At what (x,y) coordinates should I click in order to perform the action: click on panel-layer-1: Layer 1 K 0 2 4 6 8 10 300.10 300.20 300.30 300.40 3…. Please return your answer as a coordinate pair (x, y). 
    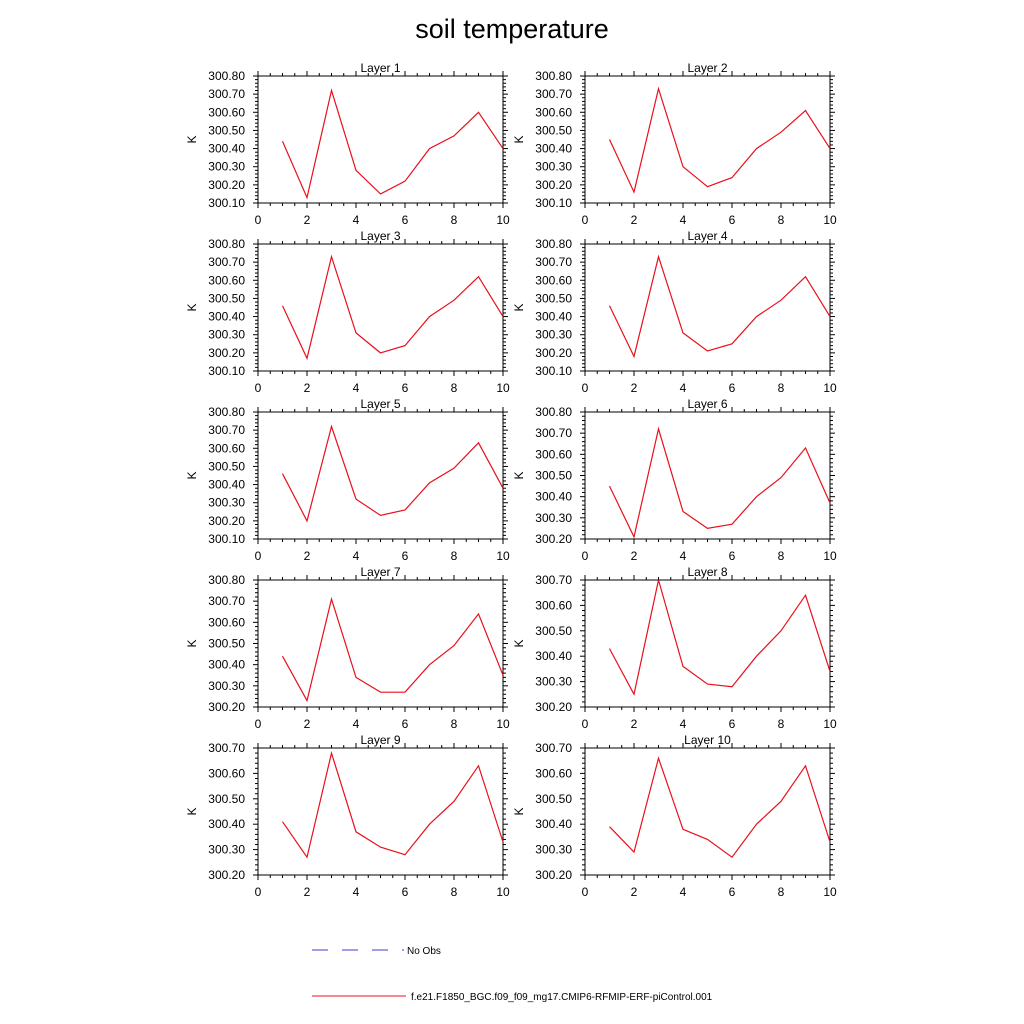
    Looking at the image, I should click on (347, 144).